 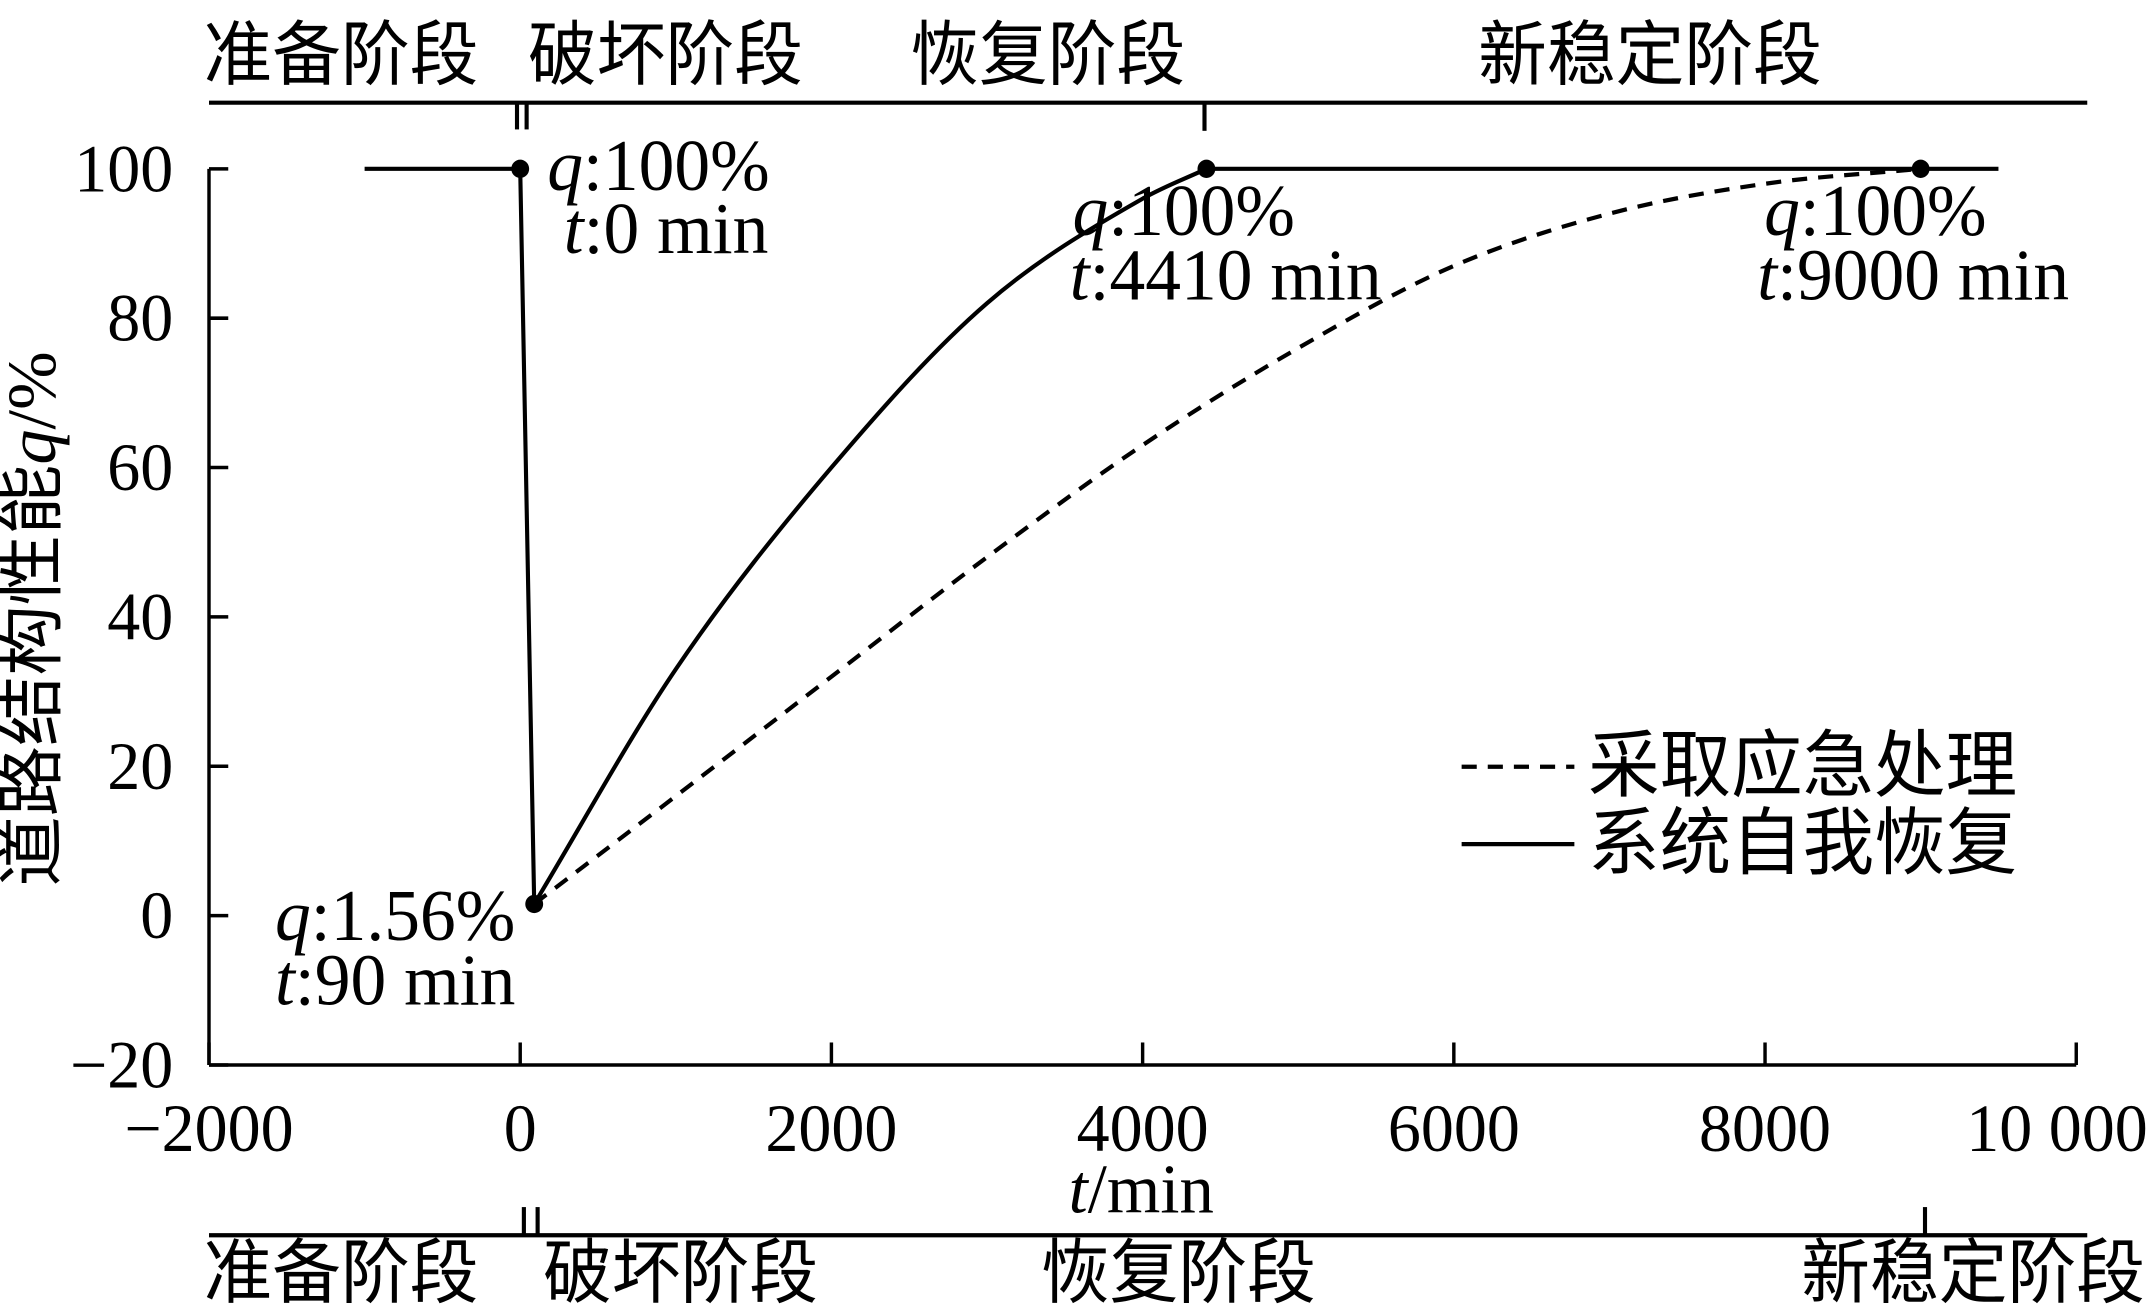 I want to click on y-tick-label: −20, so click(x=121, y=1066).